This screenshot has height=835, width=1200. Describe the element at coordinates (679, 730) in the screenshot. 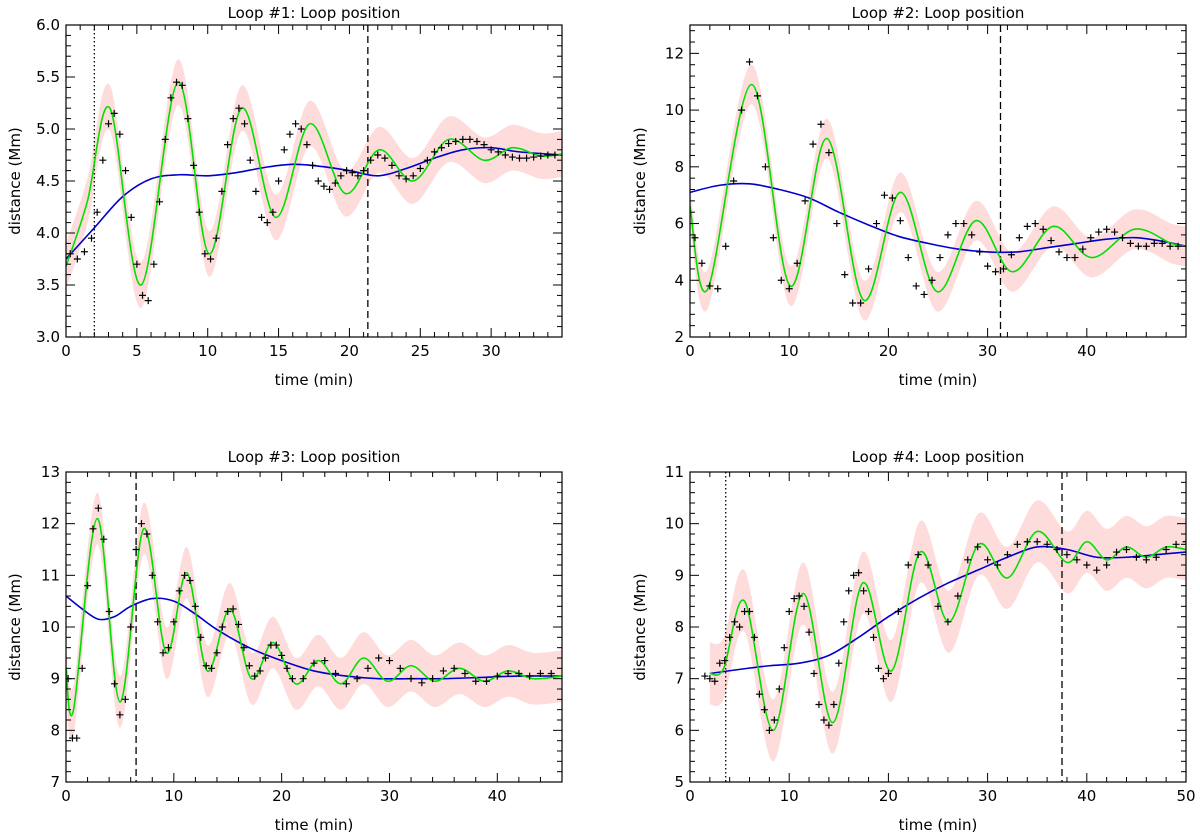

I see `y-tick-label: 6` at that location.